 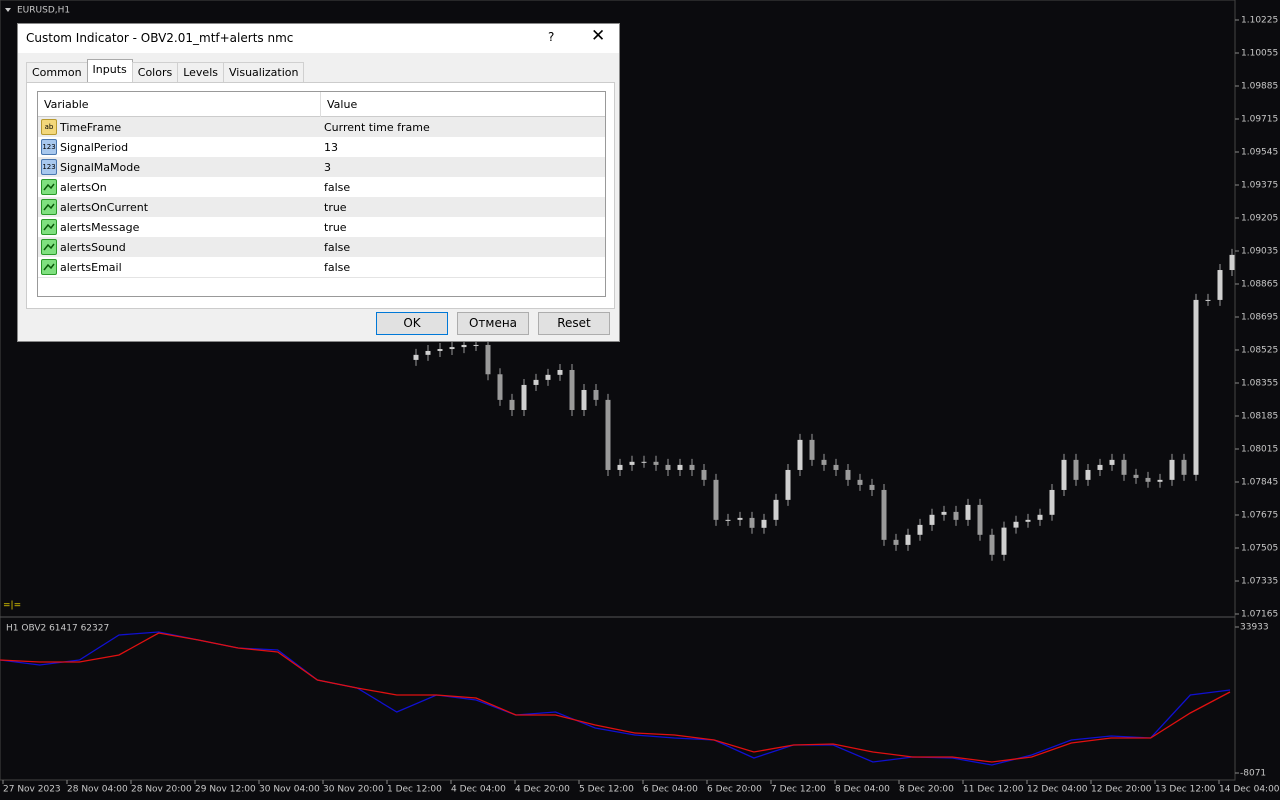 I want to click on type-icon: 123, so click(x=49, y=167).